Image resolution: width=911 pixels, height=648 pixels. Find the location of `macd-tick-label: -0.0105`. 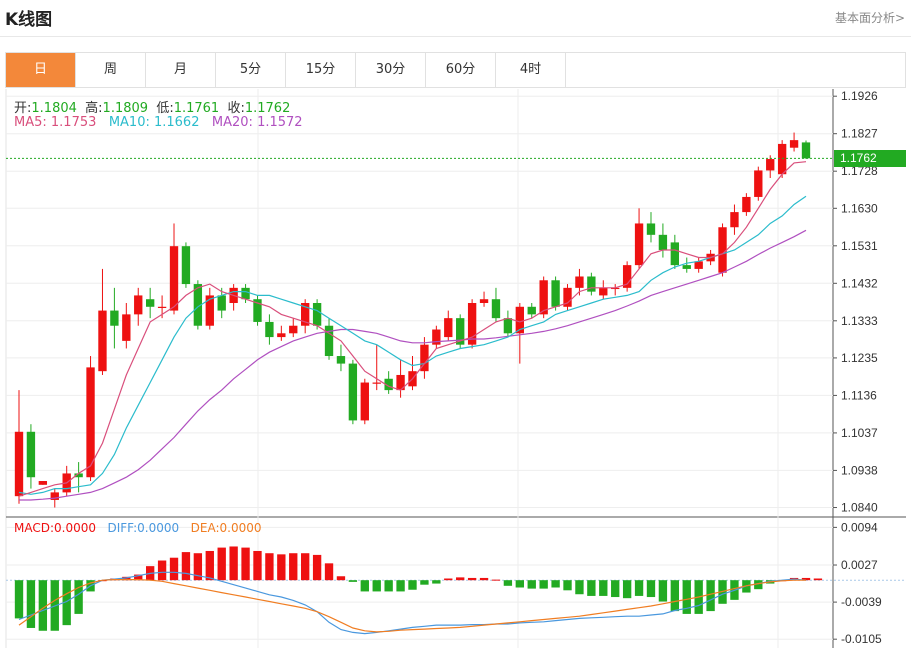

macd-tick-label: -0.0105 is located at coordinates (861, 639).